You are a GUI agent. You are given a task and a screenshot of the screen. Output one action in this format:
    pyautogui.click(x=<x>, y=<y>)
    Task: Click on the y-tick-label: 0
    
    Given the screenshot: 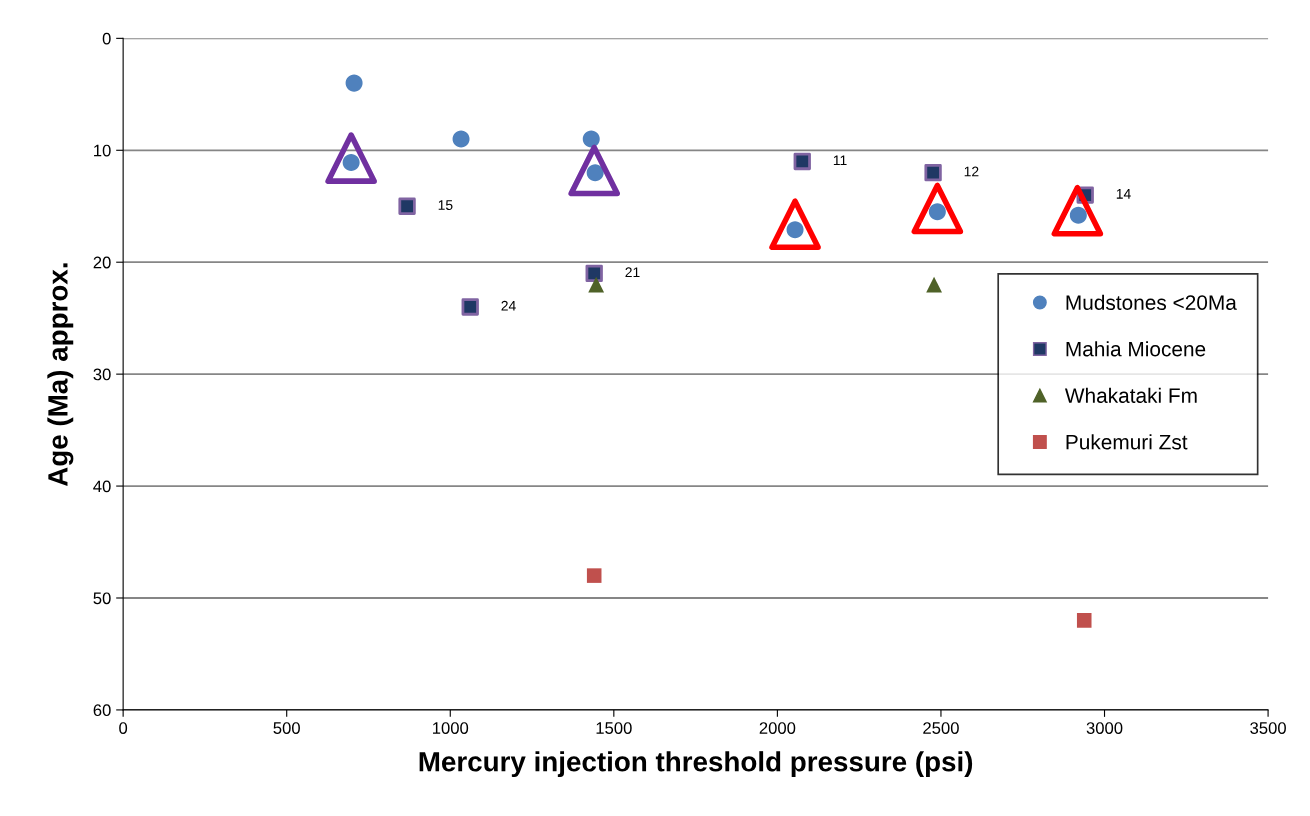 What is the action you would take?
    pyautogui.click(x=106, y=38)
    